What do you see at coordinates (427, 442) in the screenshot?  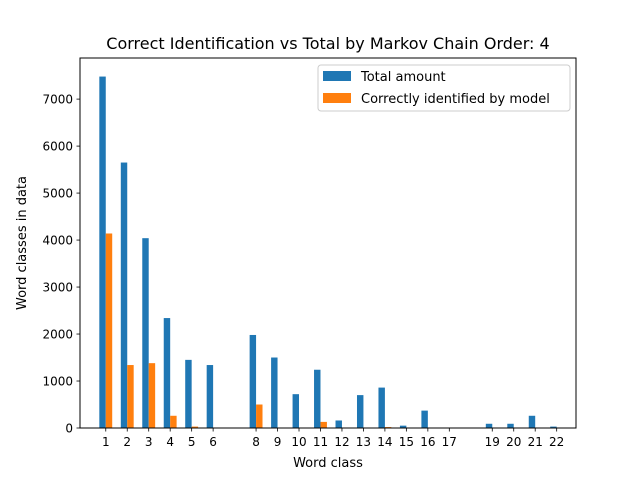 I see `x-tick-label: 16` at bounding box center [427, 442].